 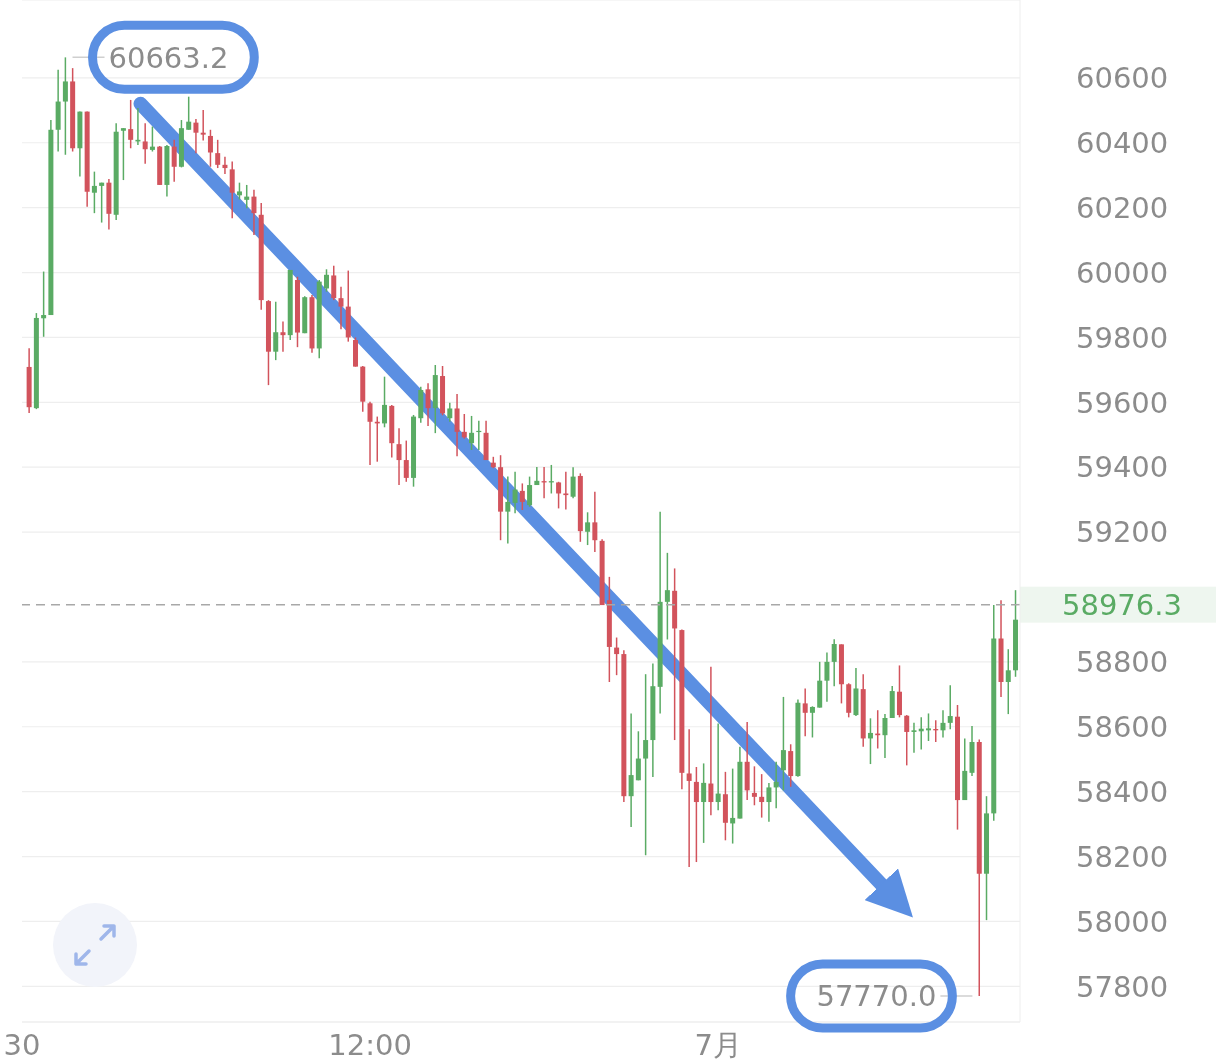 What do you see at coordinates (1122, 921) in the screenshot?
I see `y-tick-label: 58000` at bounding box center [1122, 921].